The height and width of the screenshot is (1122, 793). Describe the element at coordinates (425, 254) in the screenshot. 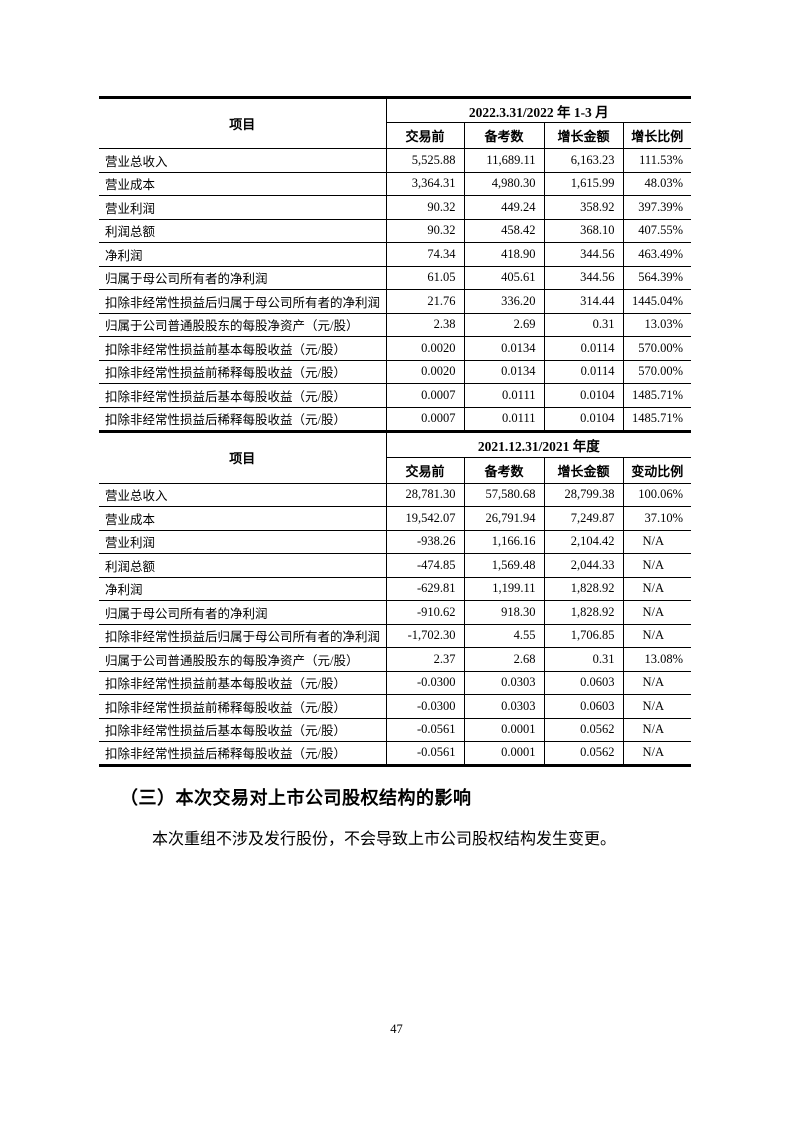

I see `cell-pre-deal: 74.34` at that location.